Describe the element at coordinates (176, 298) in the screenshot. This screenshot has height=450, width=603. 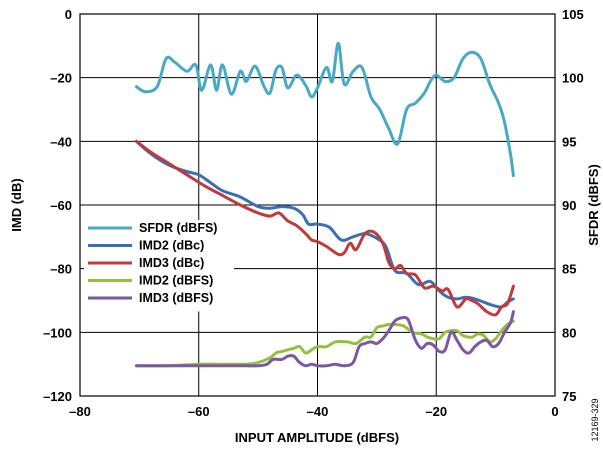
I see `legend-label-imd3-dbfs: IMD3 (dBFS)` at that location.